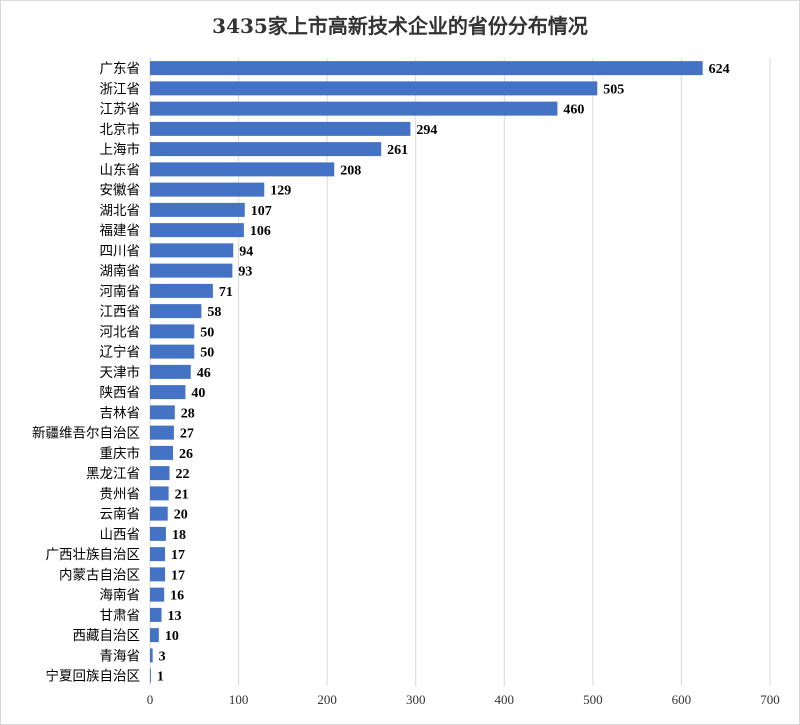 The image size is (800, 725). Describe the element at coordinates (182, 494) in the screenshot. I see `data-label: 21` at that location.